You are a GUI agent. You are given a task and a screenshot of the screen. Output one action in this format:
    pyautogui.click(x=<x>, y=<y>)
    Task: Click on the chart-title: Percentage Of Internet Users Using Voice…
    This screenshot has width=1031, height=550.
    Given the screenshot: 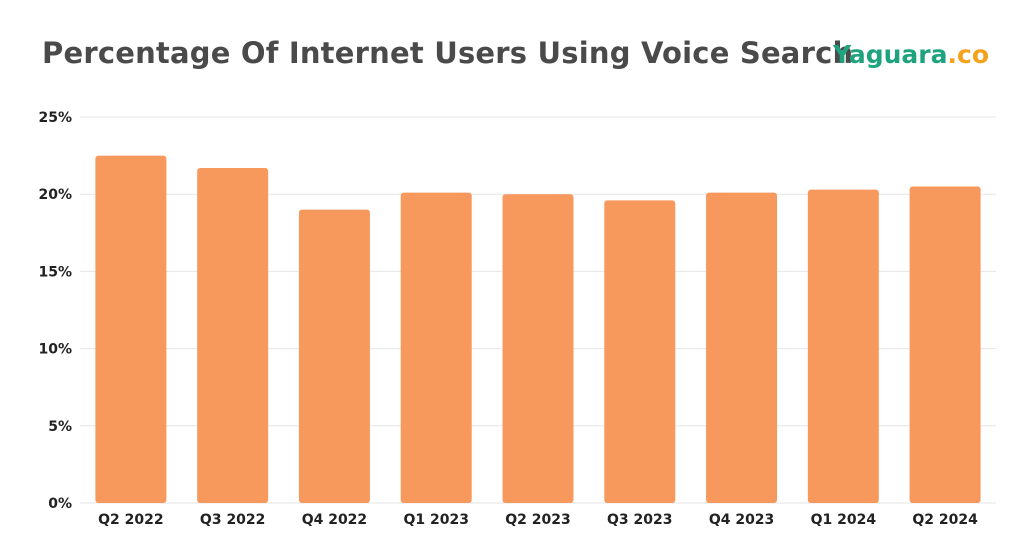 What is the action you would take?
    pyautogui.click(x=448, y=53)
    